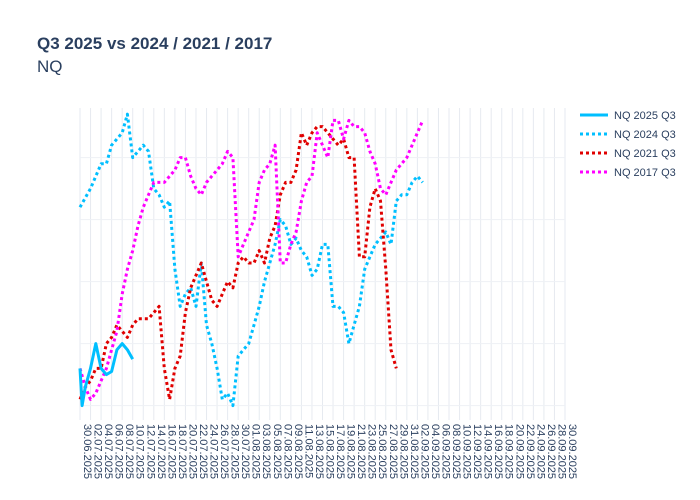 The height and width of the screenshot is (500, 700). I want to click on x-tick-label: 08.09.2025, so click(456, 451).